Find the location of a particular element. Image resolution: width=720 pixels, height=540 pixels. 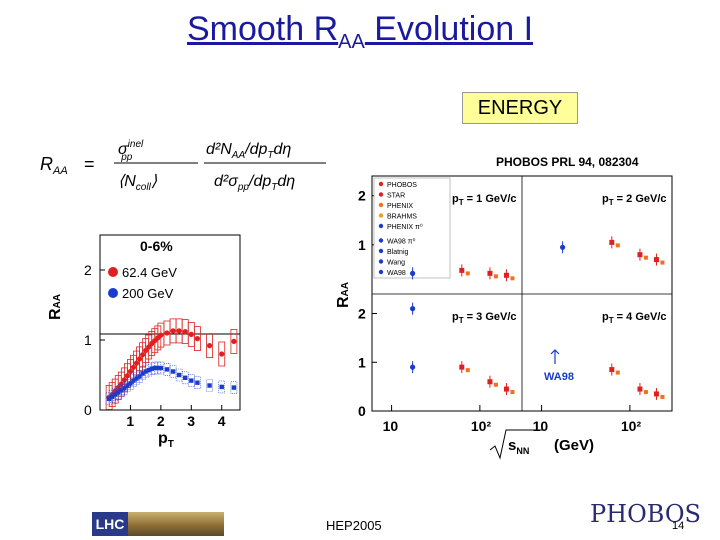

phobos-logo: PHOBOS is located at coordinates (645, 514).